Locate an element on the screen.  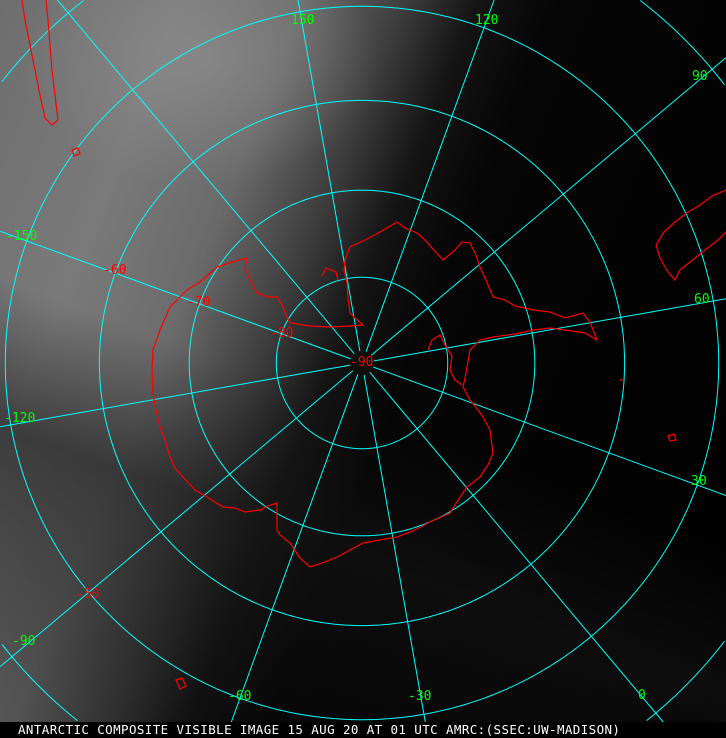
ross-ice-shelf-inner-line is located at coordinates (445, 360).